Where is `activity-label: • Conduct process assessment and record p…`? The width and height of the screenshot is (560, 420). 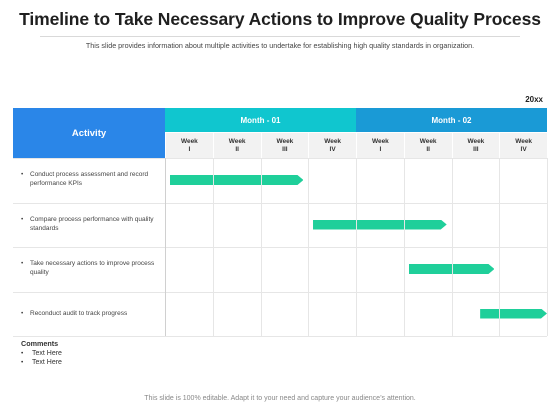
activity-label: • Conduct process assessment and record p… is located at coordinates (91, 179).